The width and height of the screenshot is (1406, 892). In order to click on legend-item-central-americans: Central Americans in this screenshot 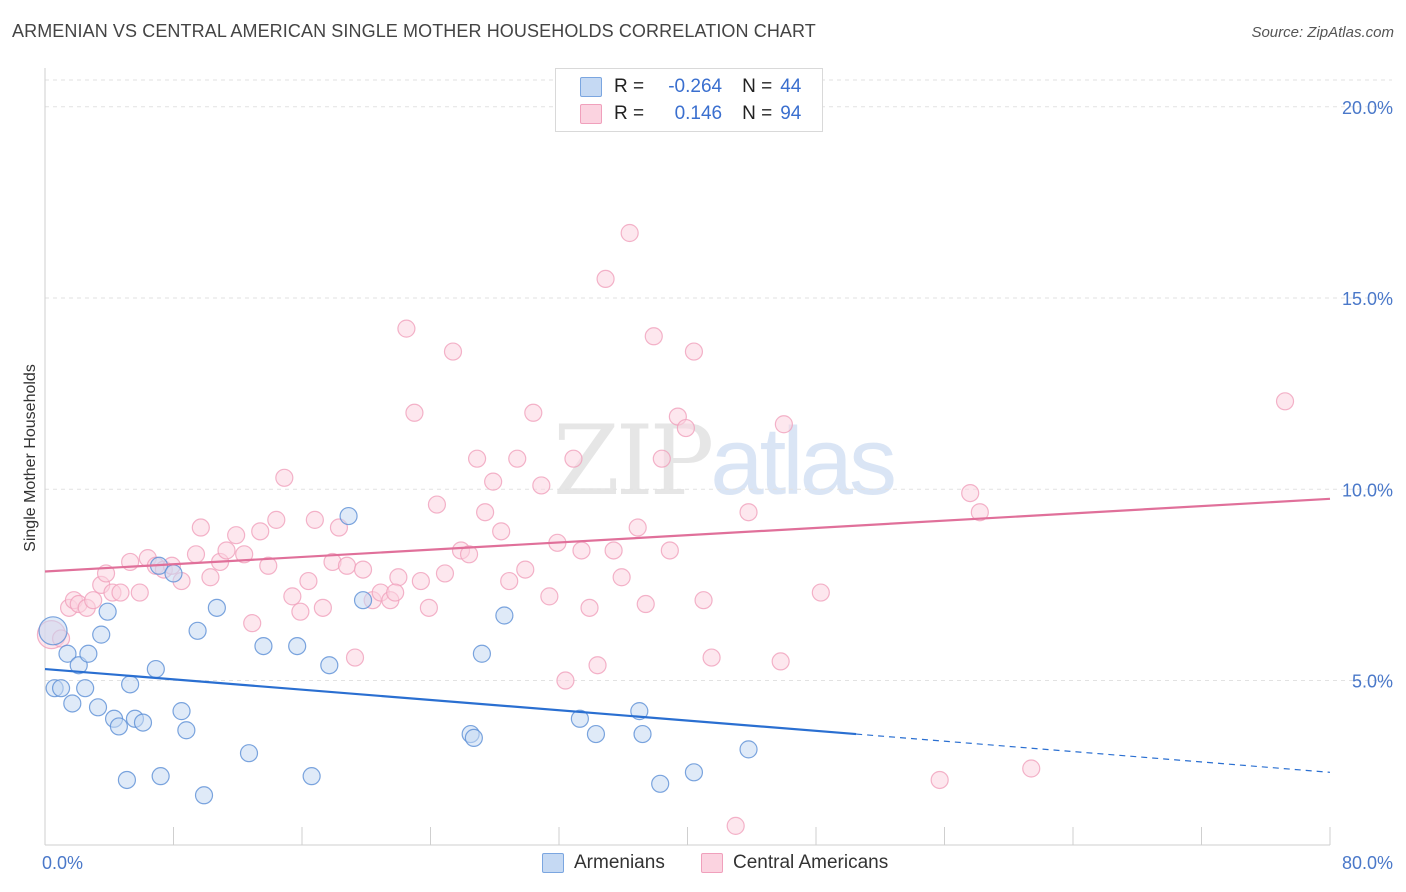, I will do `click(794, 863)`.